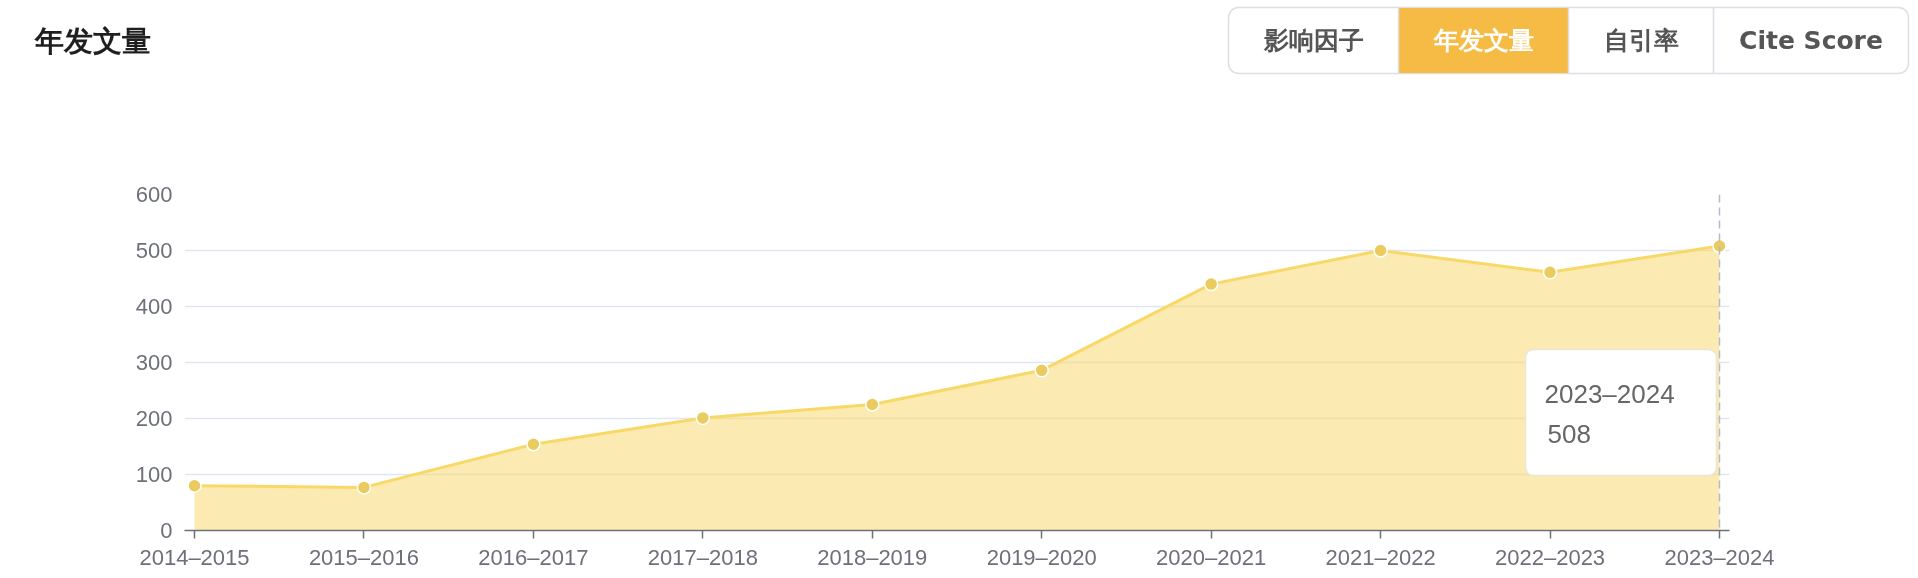 The image size is (1918, 578). I want to click on x-tick-label: 2014–2015, so click(194, 557).